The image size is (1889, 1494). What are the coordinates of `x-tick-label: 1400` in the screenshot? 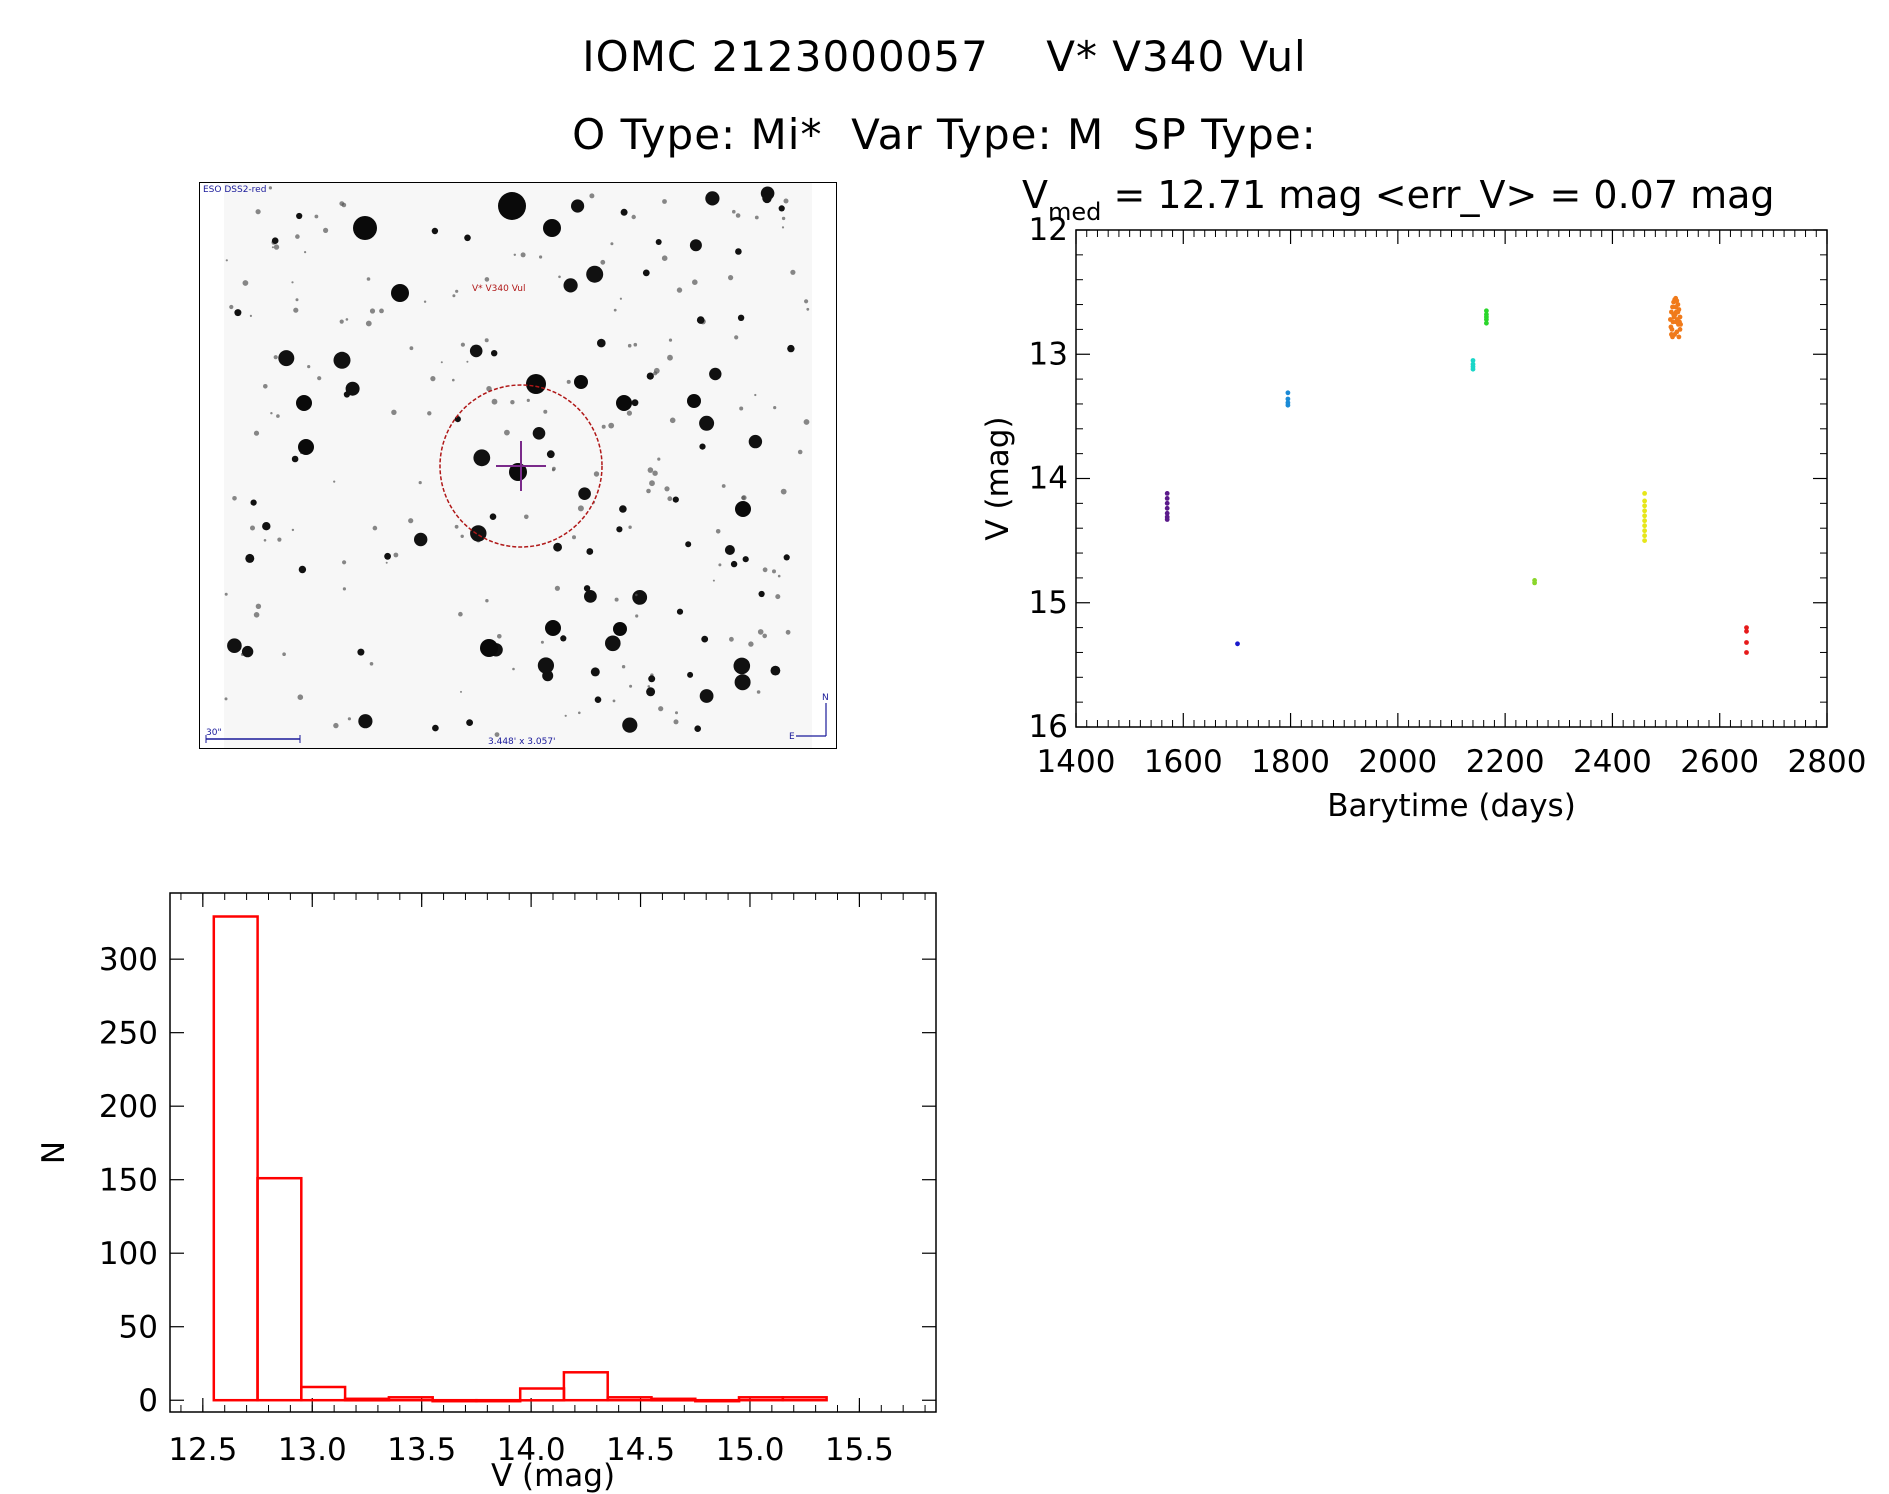 It's located at (1076, 762).